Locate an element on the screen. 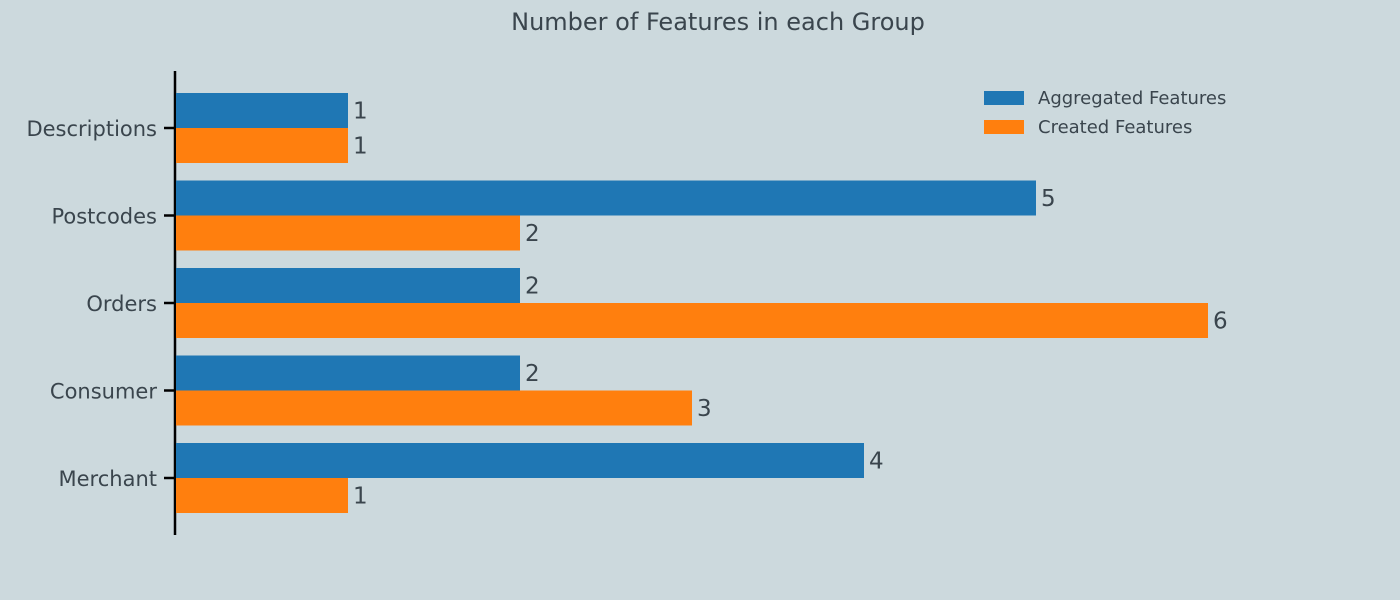 This screenshot has height=600, width=1400. y-tick-label: Merchant is located at coordinates (108, 479).